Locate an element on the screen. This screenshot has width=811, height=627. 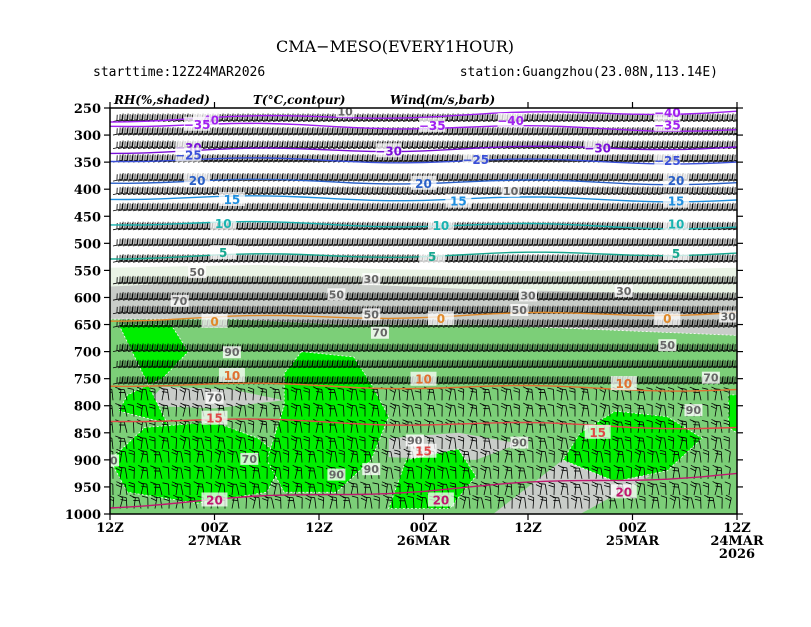
station-label: station:Guangzhou(23.08N,113.14E) is located at coordinates (589, 72).